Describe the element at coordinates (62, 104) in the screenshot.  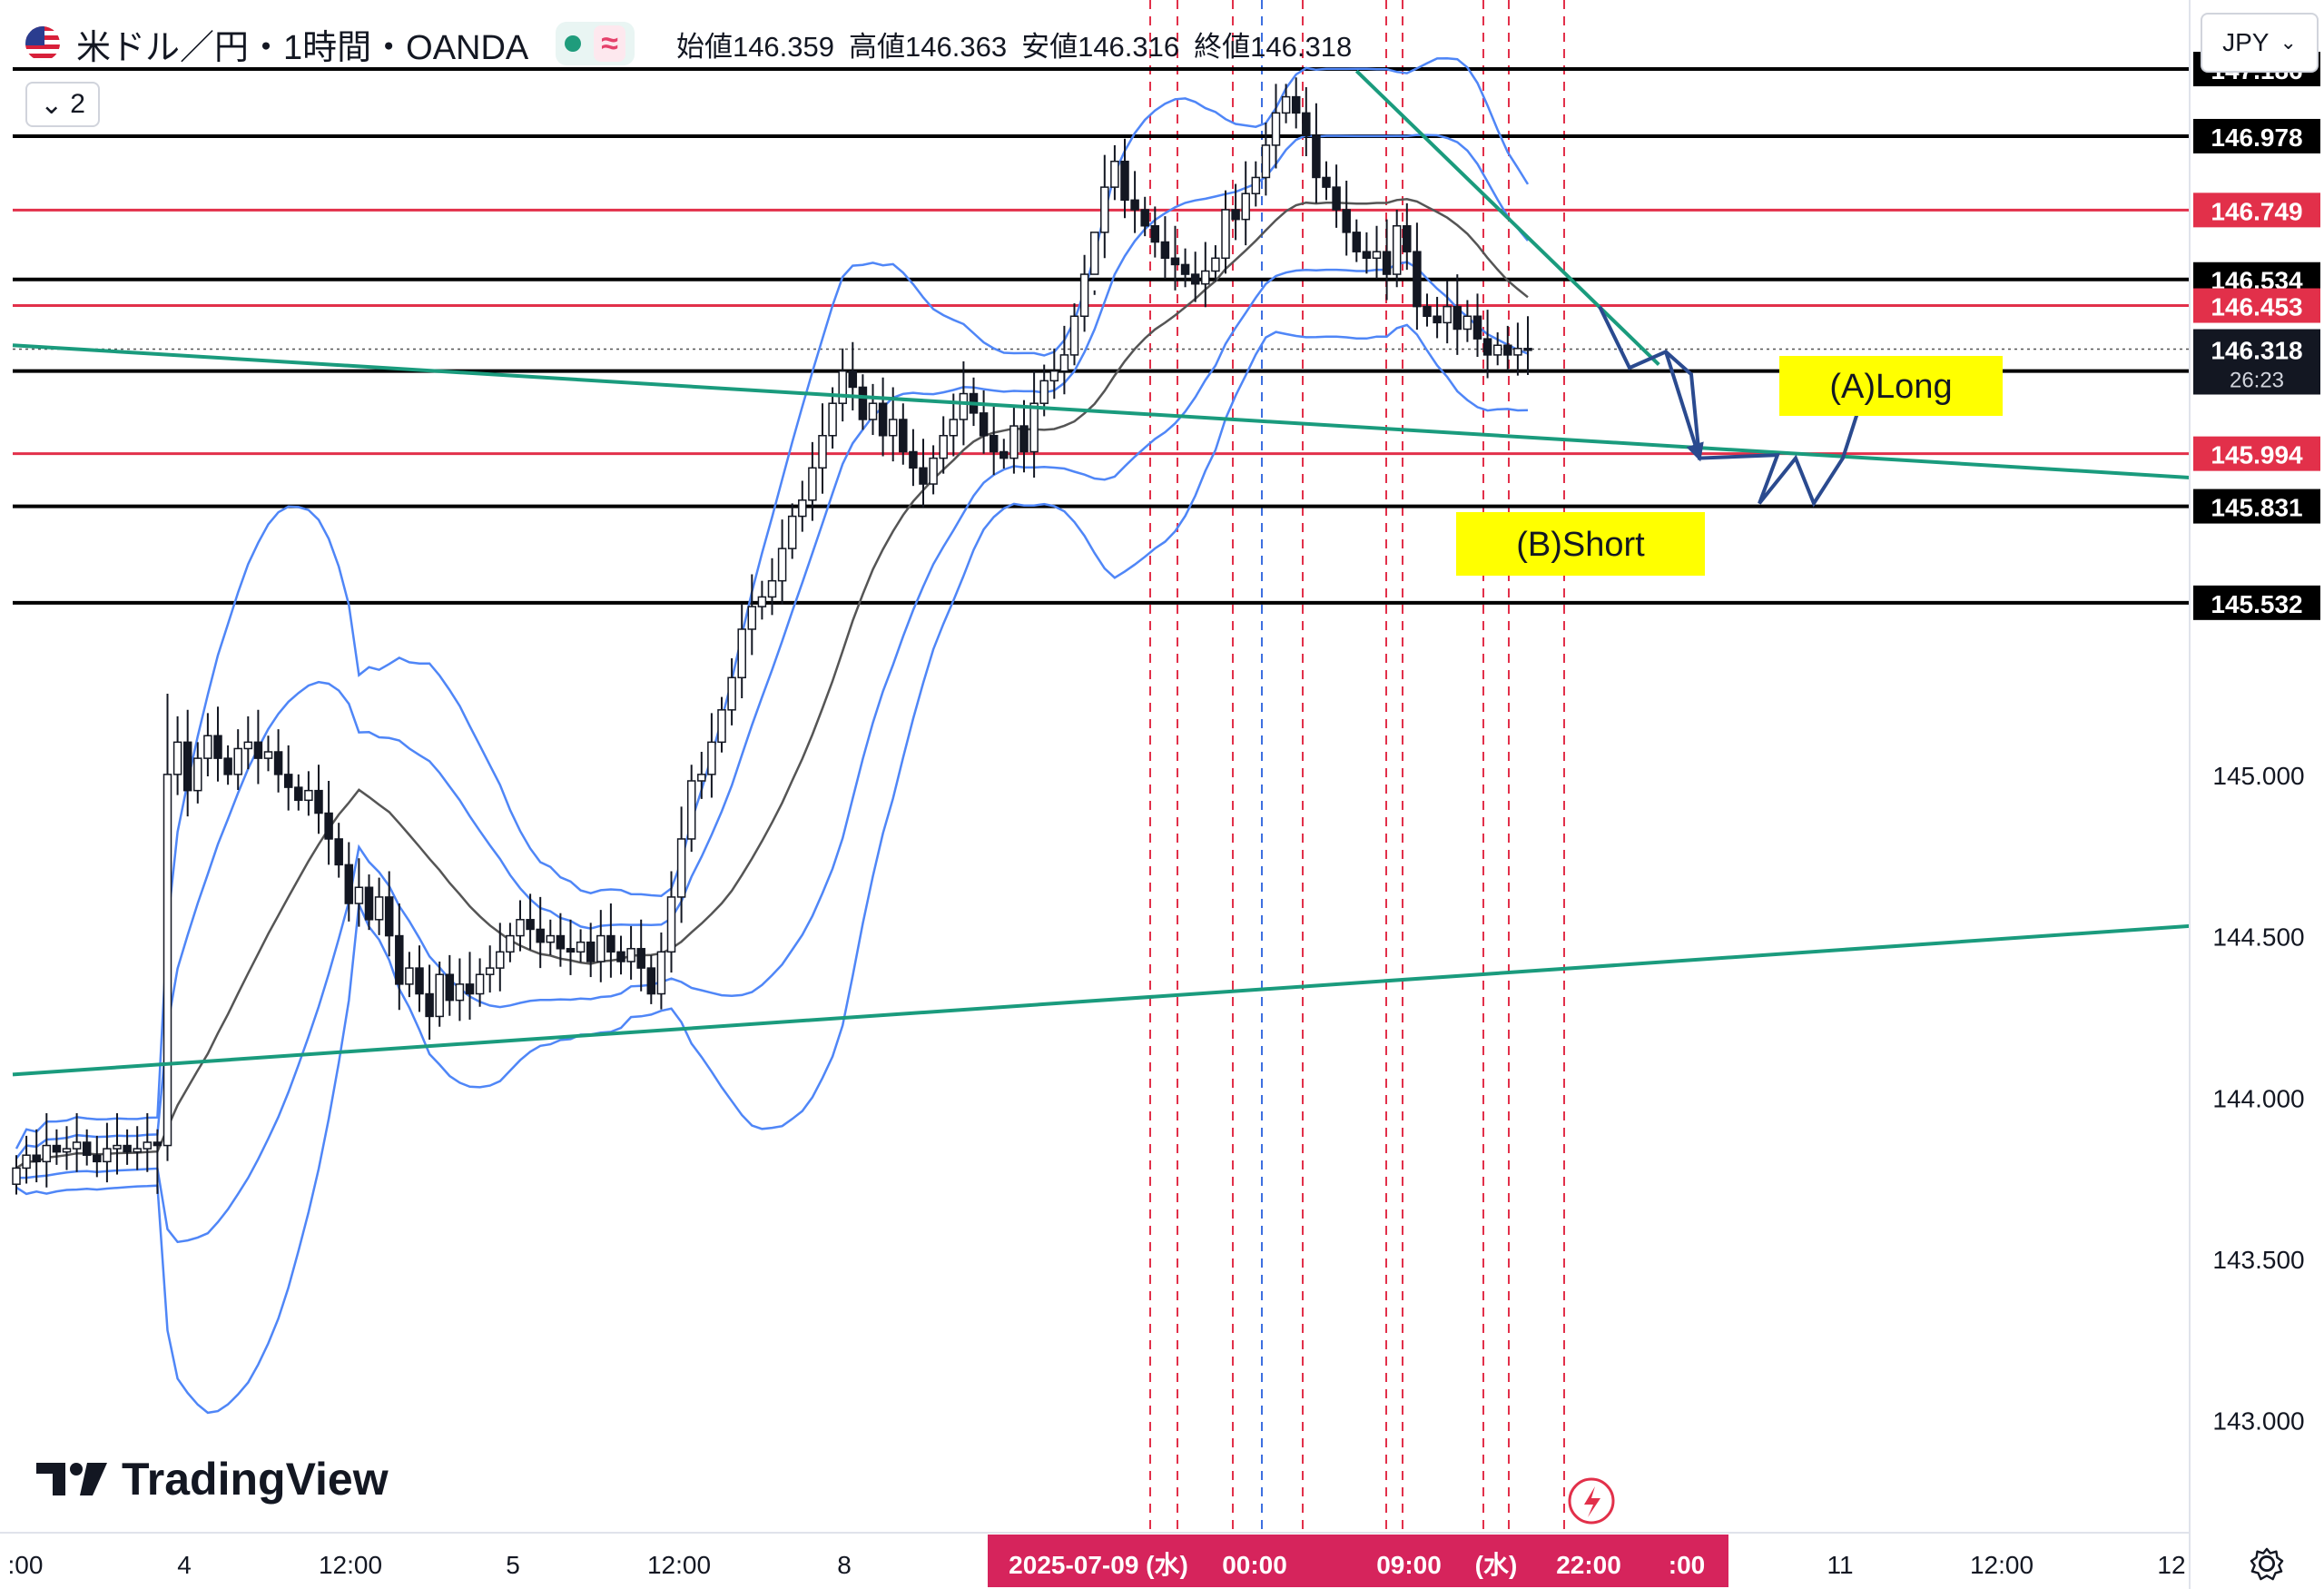
I see `indicator-collapse-button: ⌄ 2` at that location.